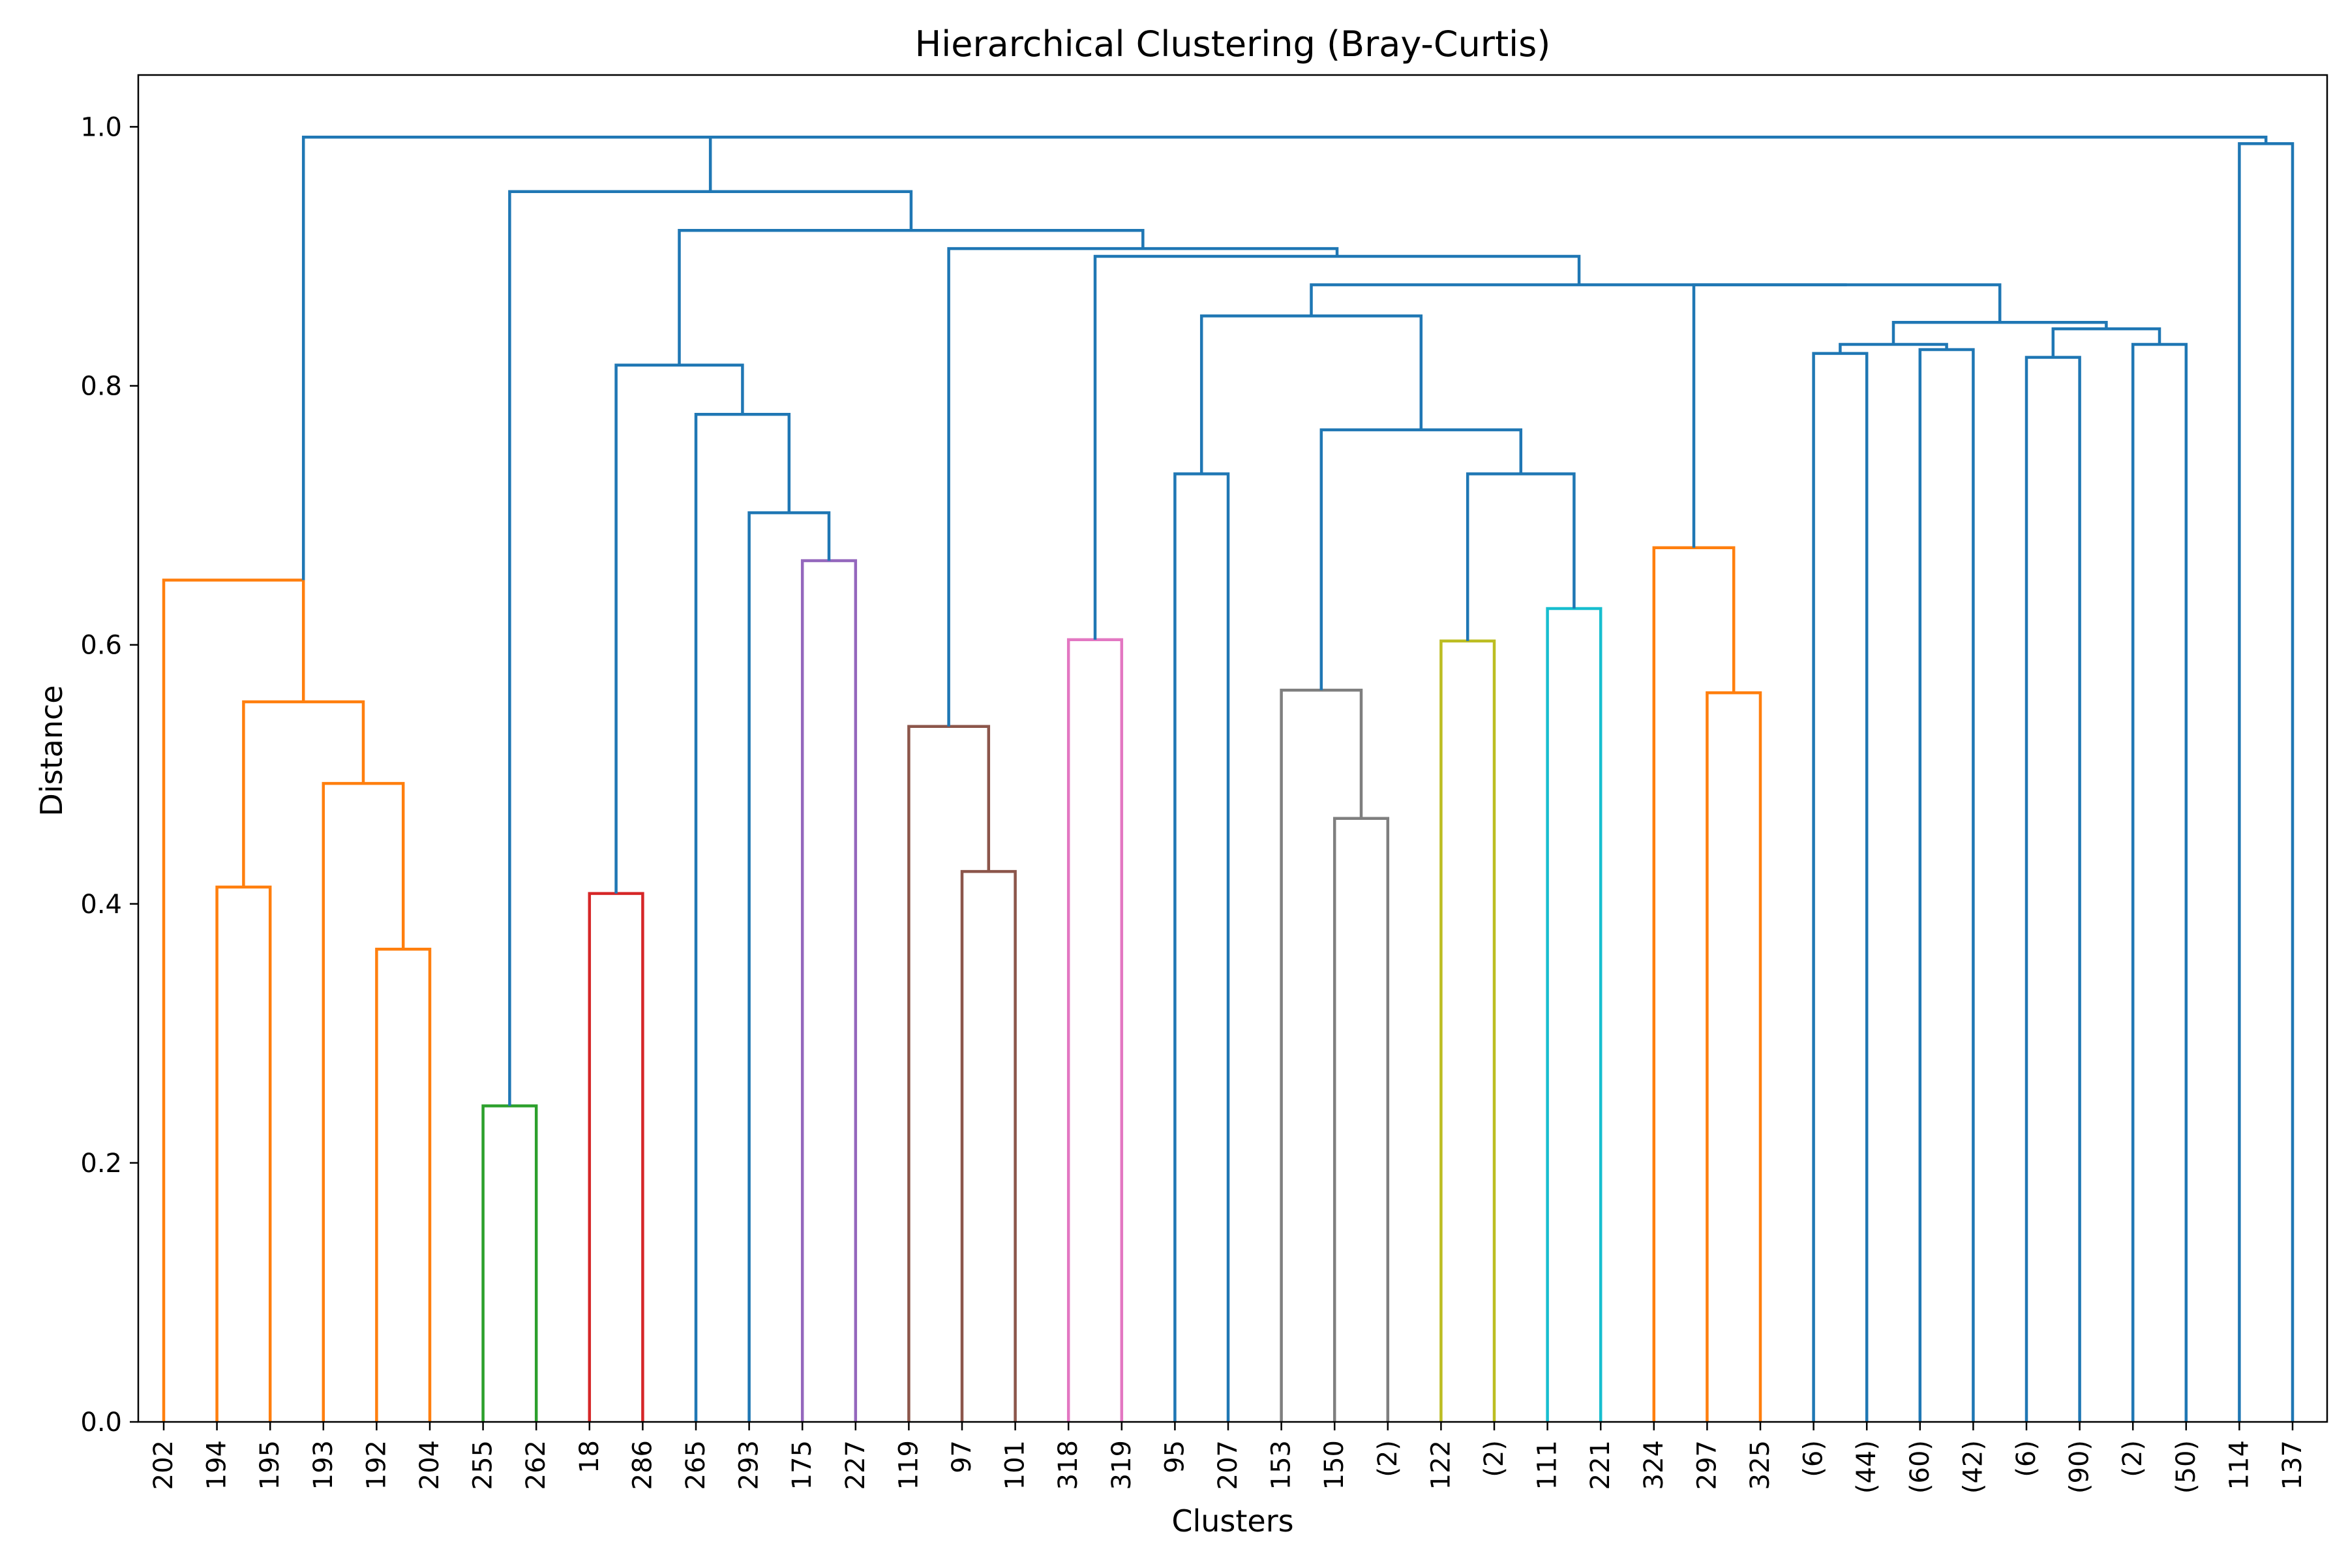 This screenshot has height=1568, width=2348. What do you see at coordinates (430, 1465) in the screenshot?
I see `leaf-label: 204` at bounding box center [430, 1465].